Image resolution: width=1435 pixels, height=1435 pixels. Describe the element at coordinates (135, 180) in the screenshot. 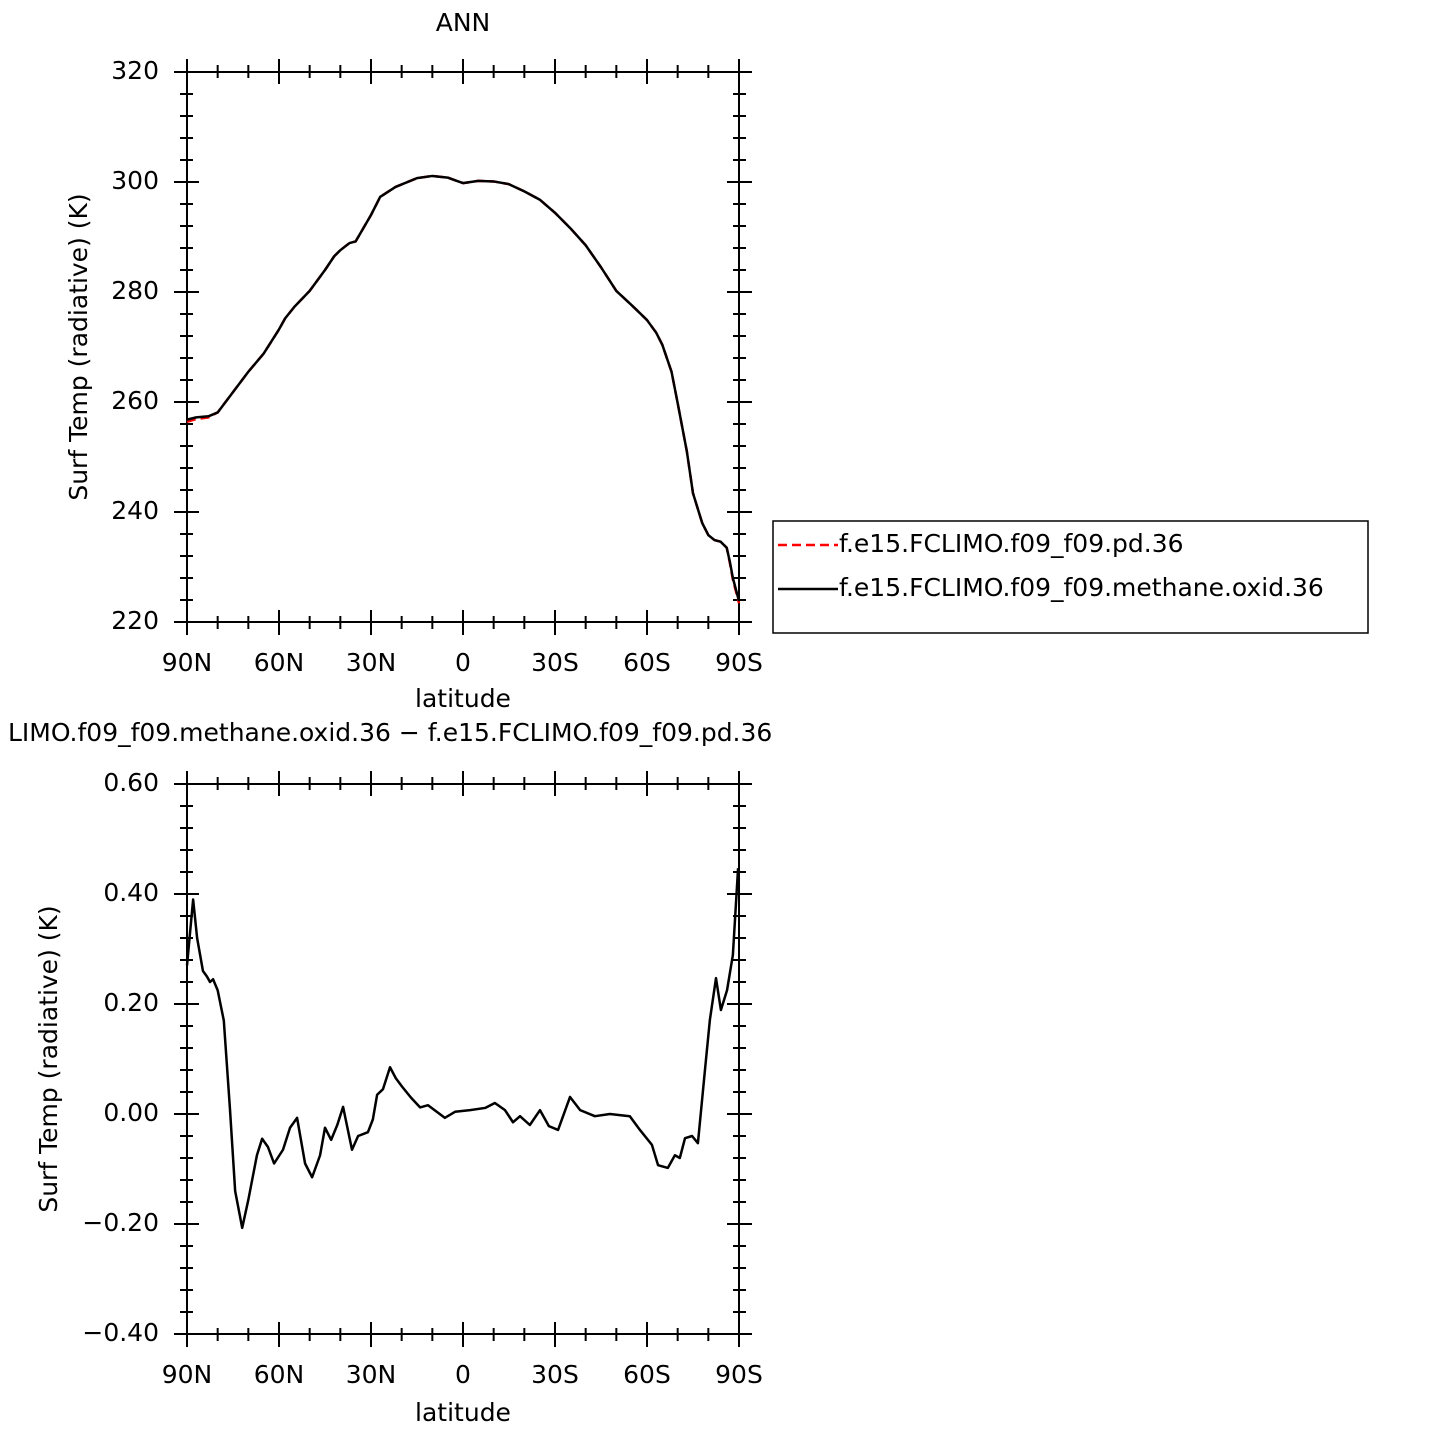

I see `y-tick-label: 300` at that location.